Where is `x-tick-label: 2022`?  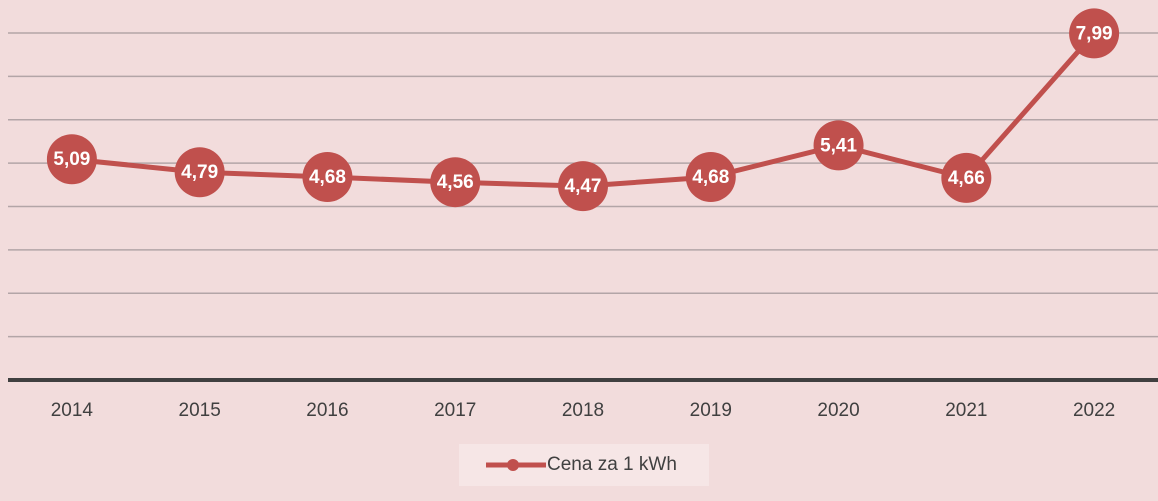
x-tick-label: 2022 is located at coordinates (1094, 410).